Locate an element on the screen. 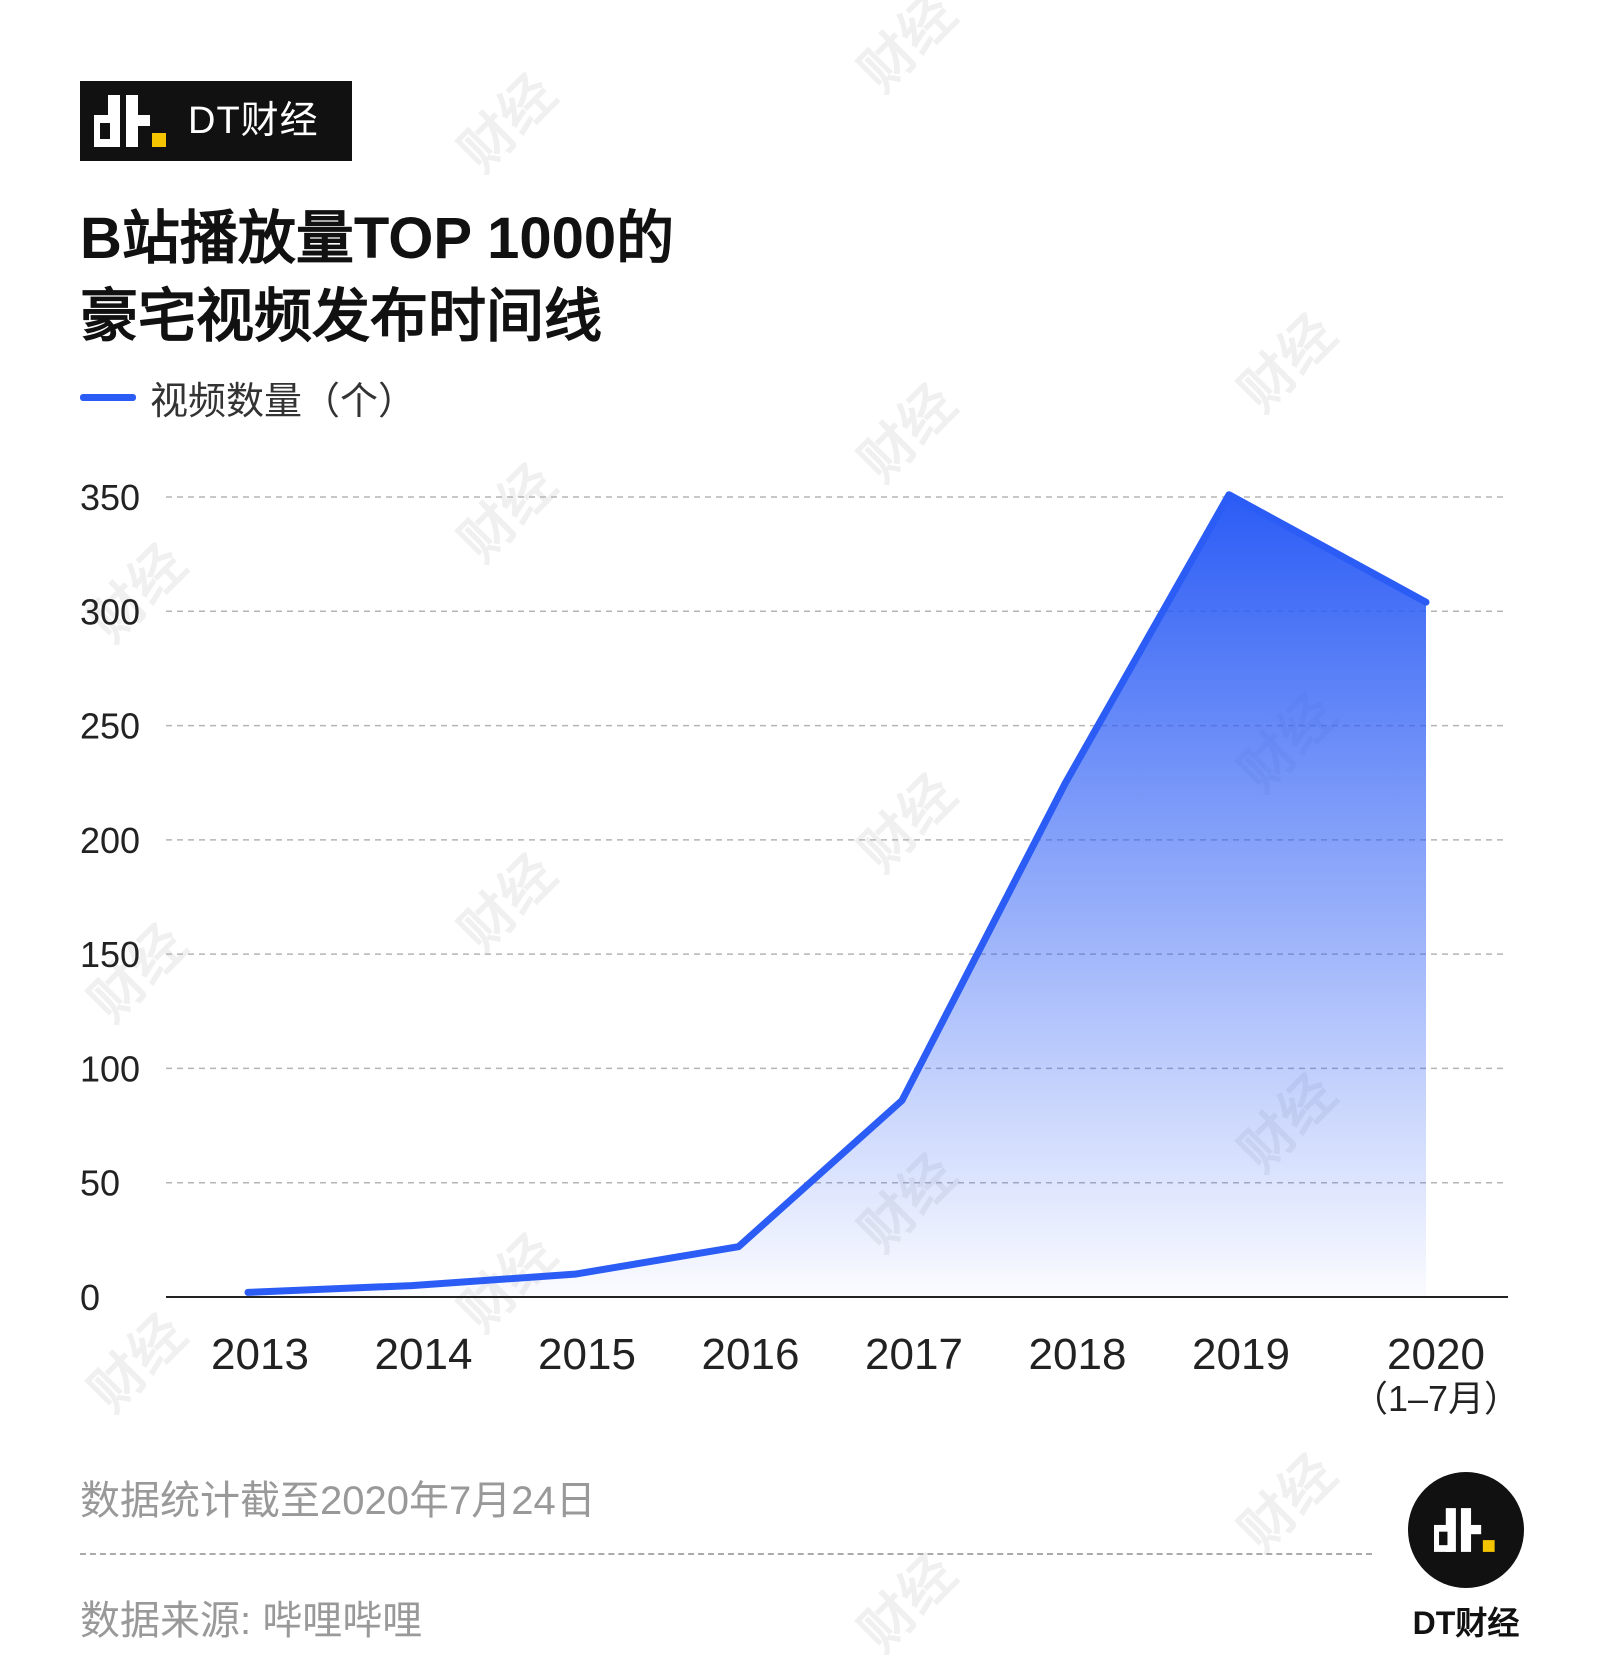 The width and height of the screenshot is (1601, 1667). legend-label: 视频数量（个） is located at coordinates (283, 401).